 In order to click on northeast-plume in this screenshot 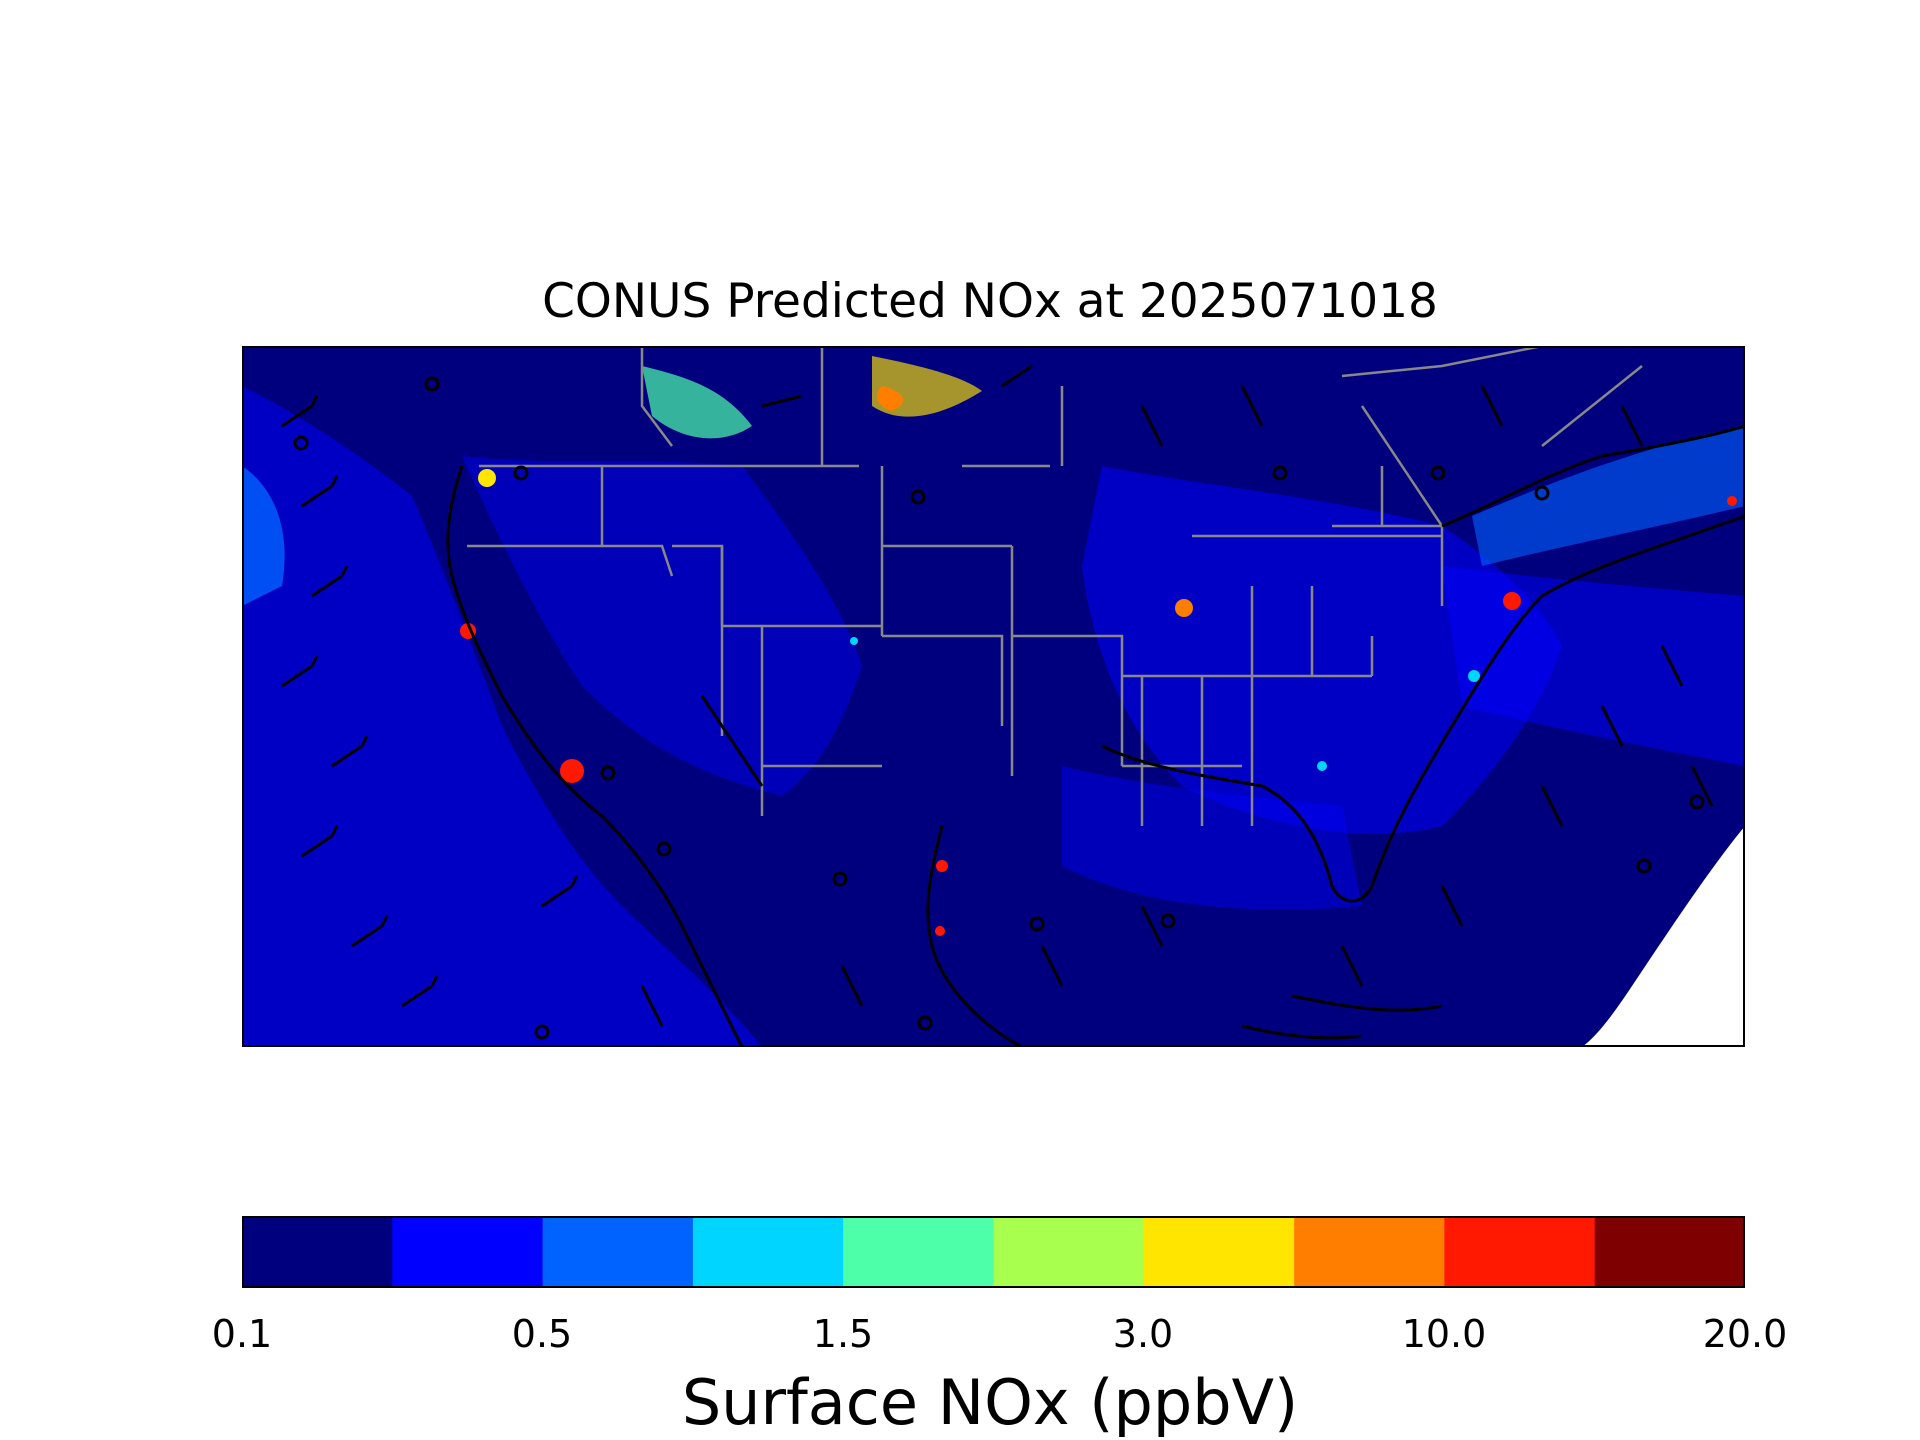, I will do `click(1608, 496)`.